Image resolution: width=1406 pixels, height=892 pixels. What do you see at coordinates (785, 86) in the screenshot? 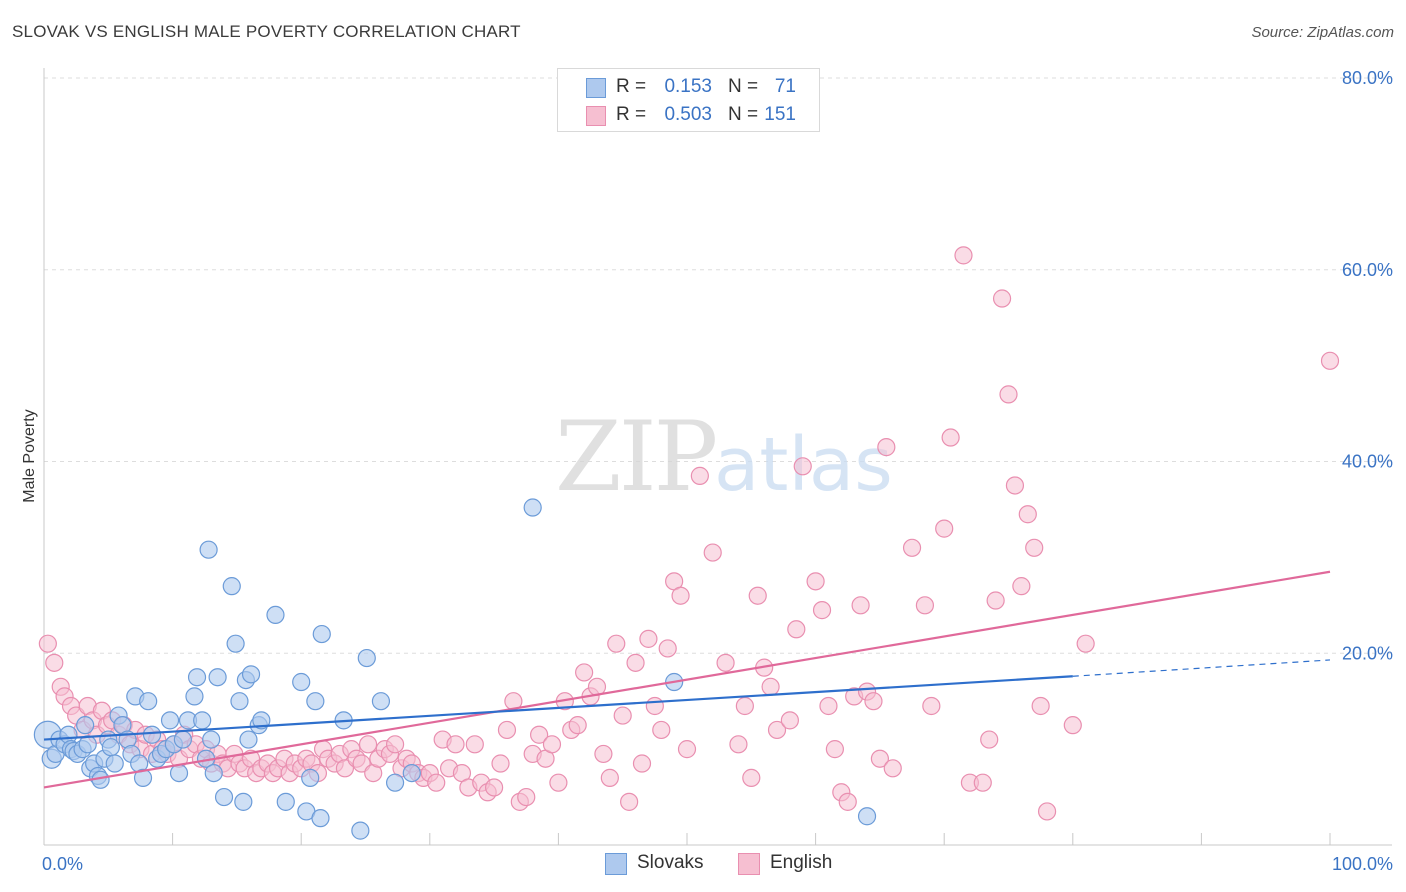
I see `n-value: 71` at bounding box center [785, 86].